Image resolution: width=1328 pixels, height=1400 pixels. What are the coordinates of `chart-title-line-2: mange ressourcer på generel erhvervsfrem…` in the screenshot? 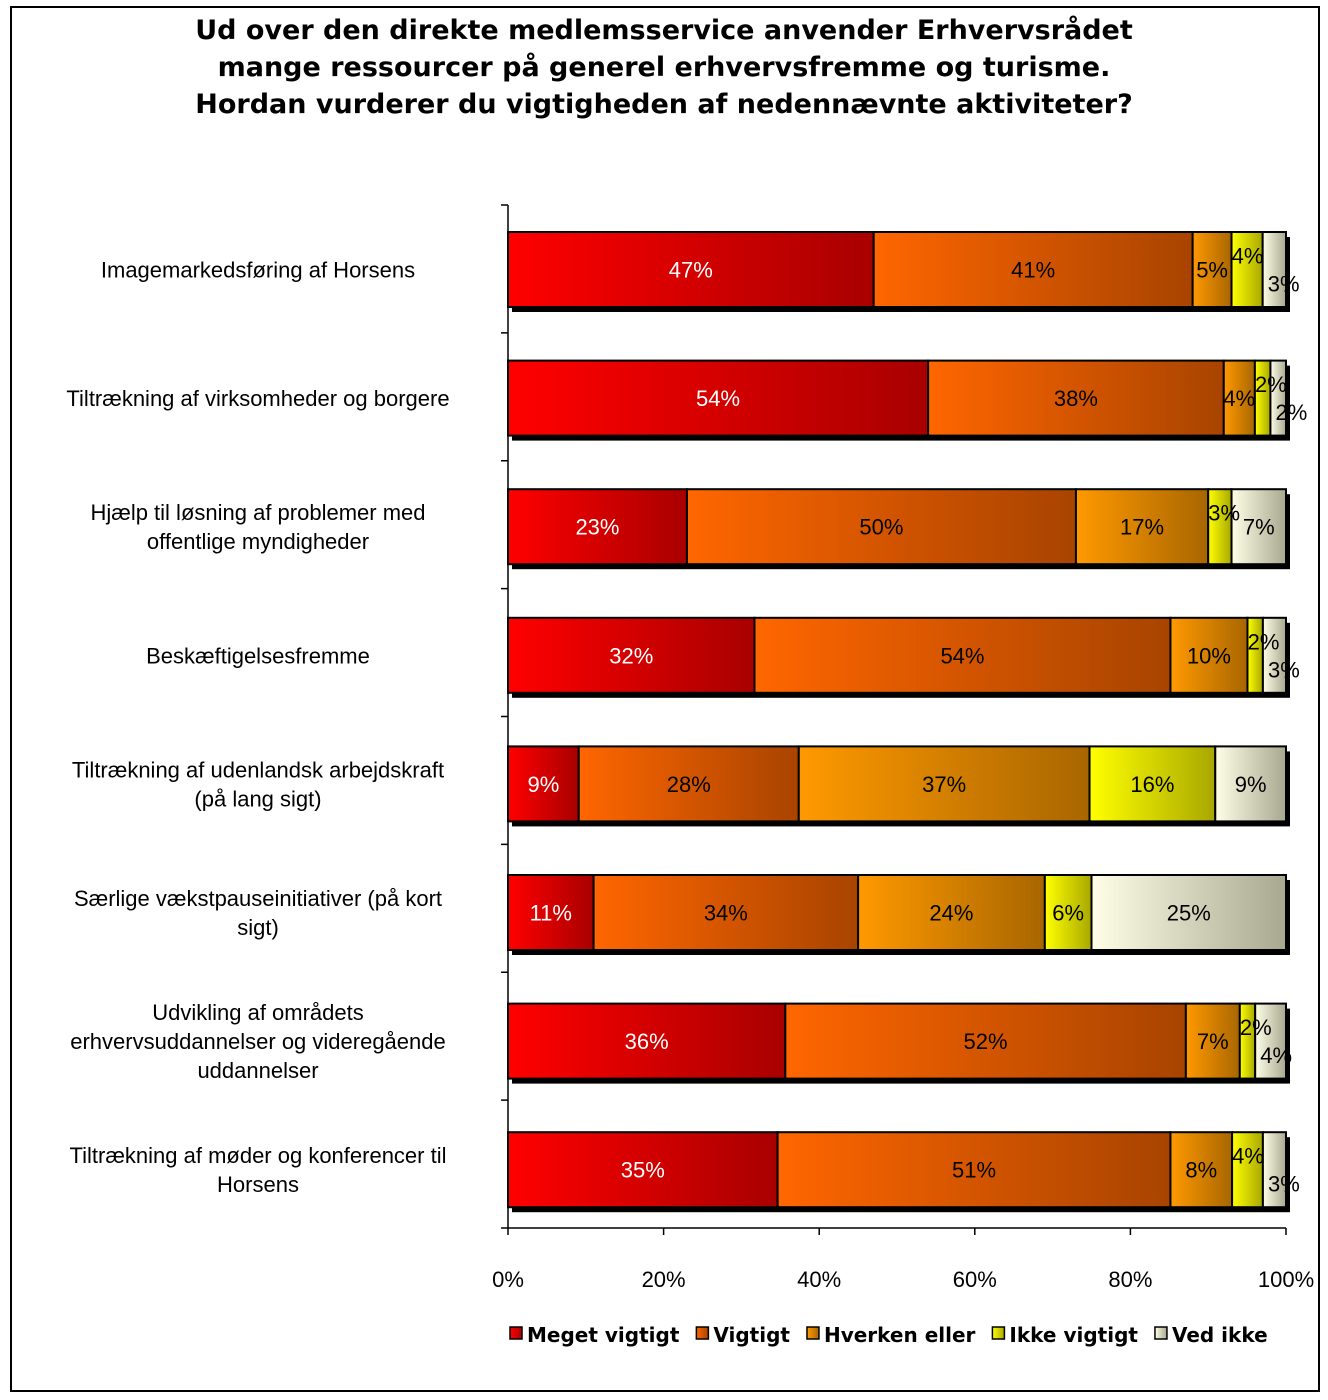 It's located at (664, 67).